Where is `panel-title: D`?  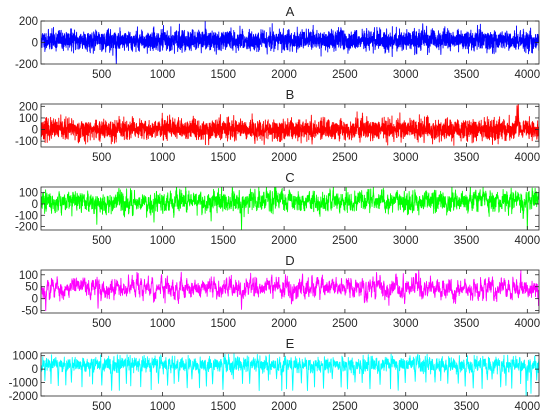 panel-title: D is located at coordinates (289, 260).